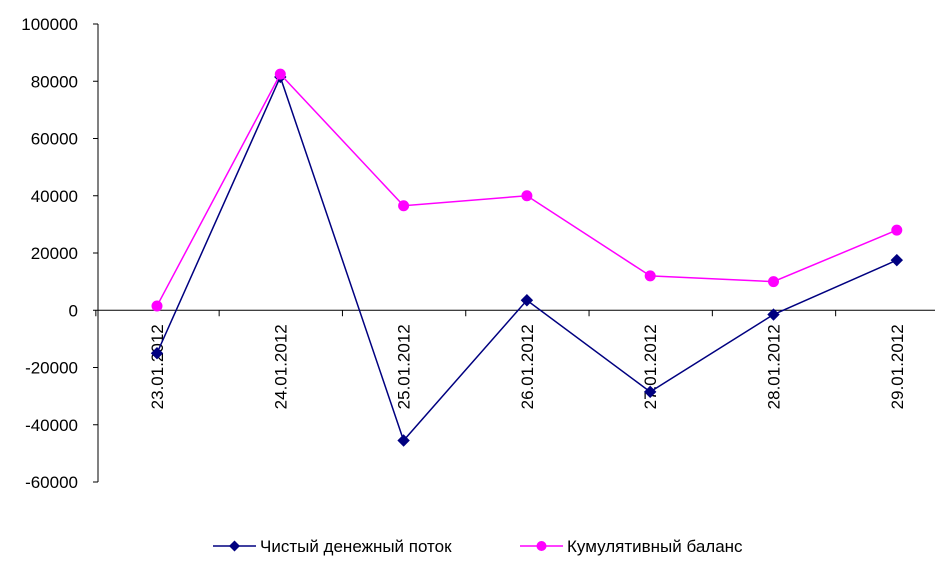 Image resolution: width=949 pixels, height=562 pixels. Describe the element at coordinates (54, 253) in the screenshot. I see `y-tick-label: 20000` at that location.